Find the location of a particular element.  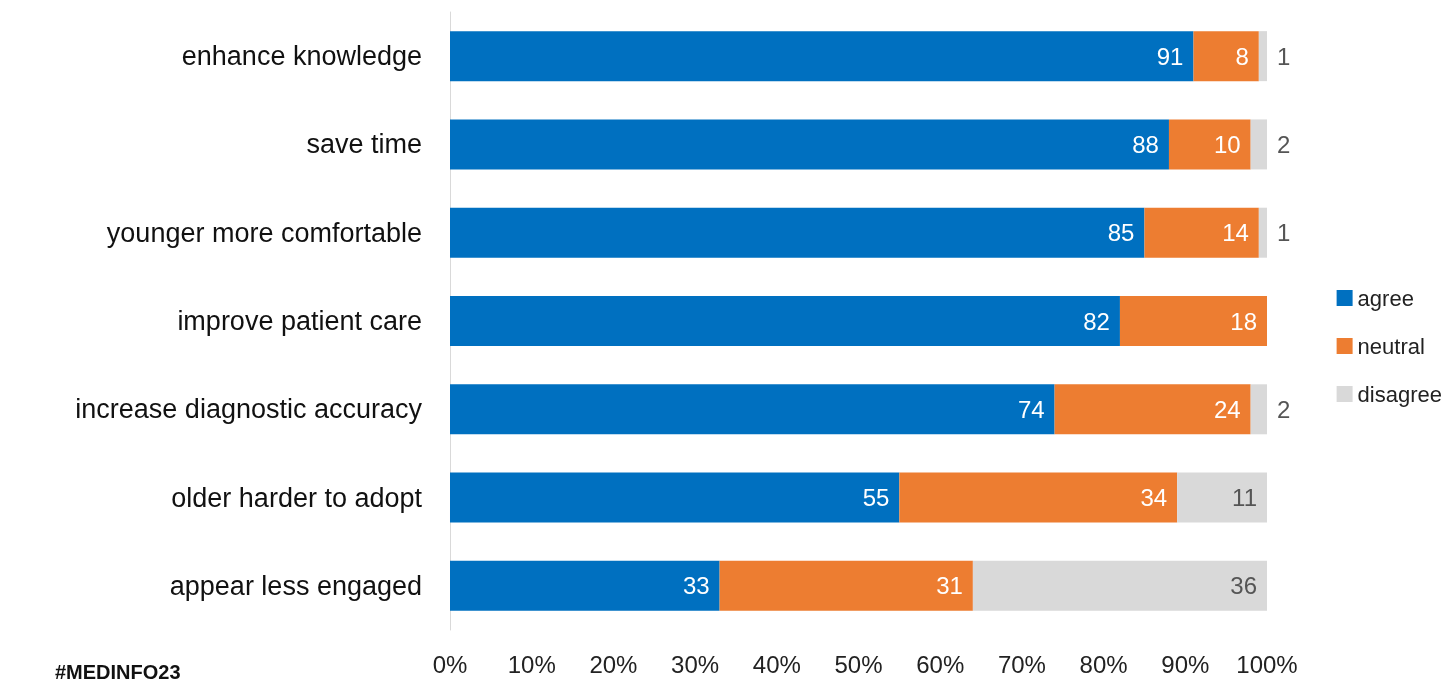

x-tick-label: 0% is located at coordinates (450, 664).